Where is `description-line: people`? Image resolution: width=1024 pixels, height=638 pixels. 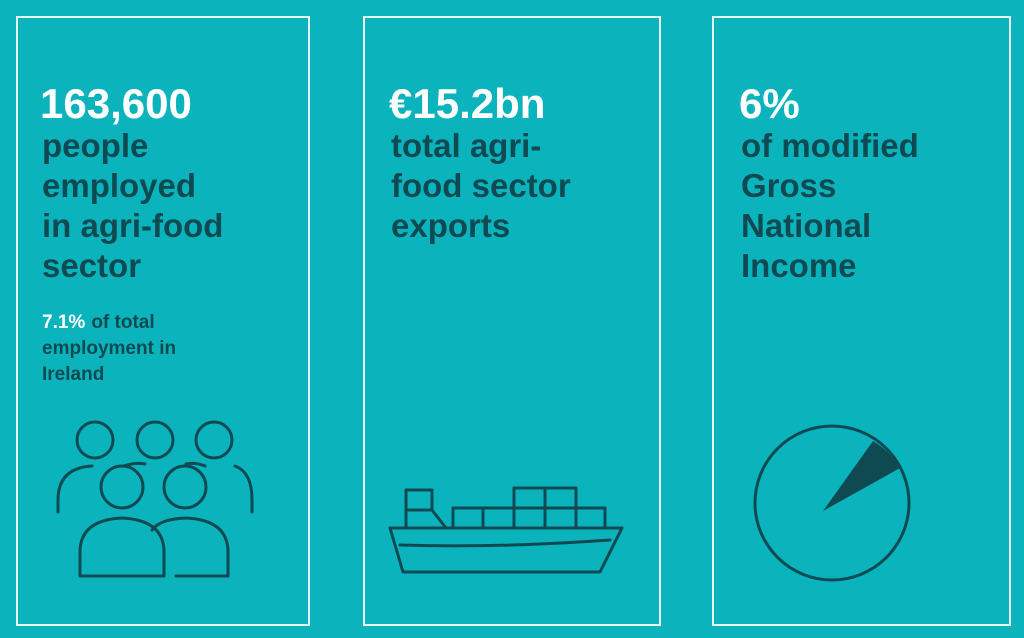 description-line: people is located at coordinates (95, 145).